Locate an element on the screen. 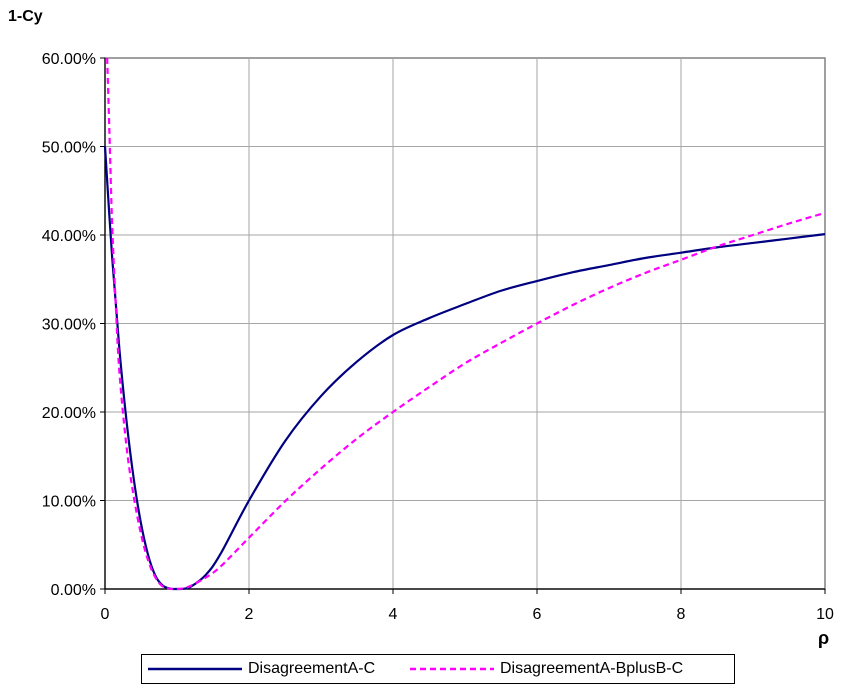 This screenshot has width=841, height=687. y-tick-label: 20.00% is located at coordinates (69, 413).